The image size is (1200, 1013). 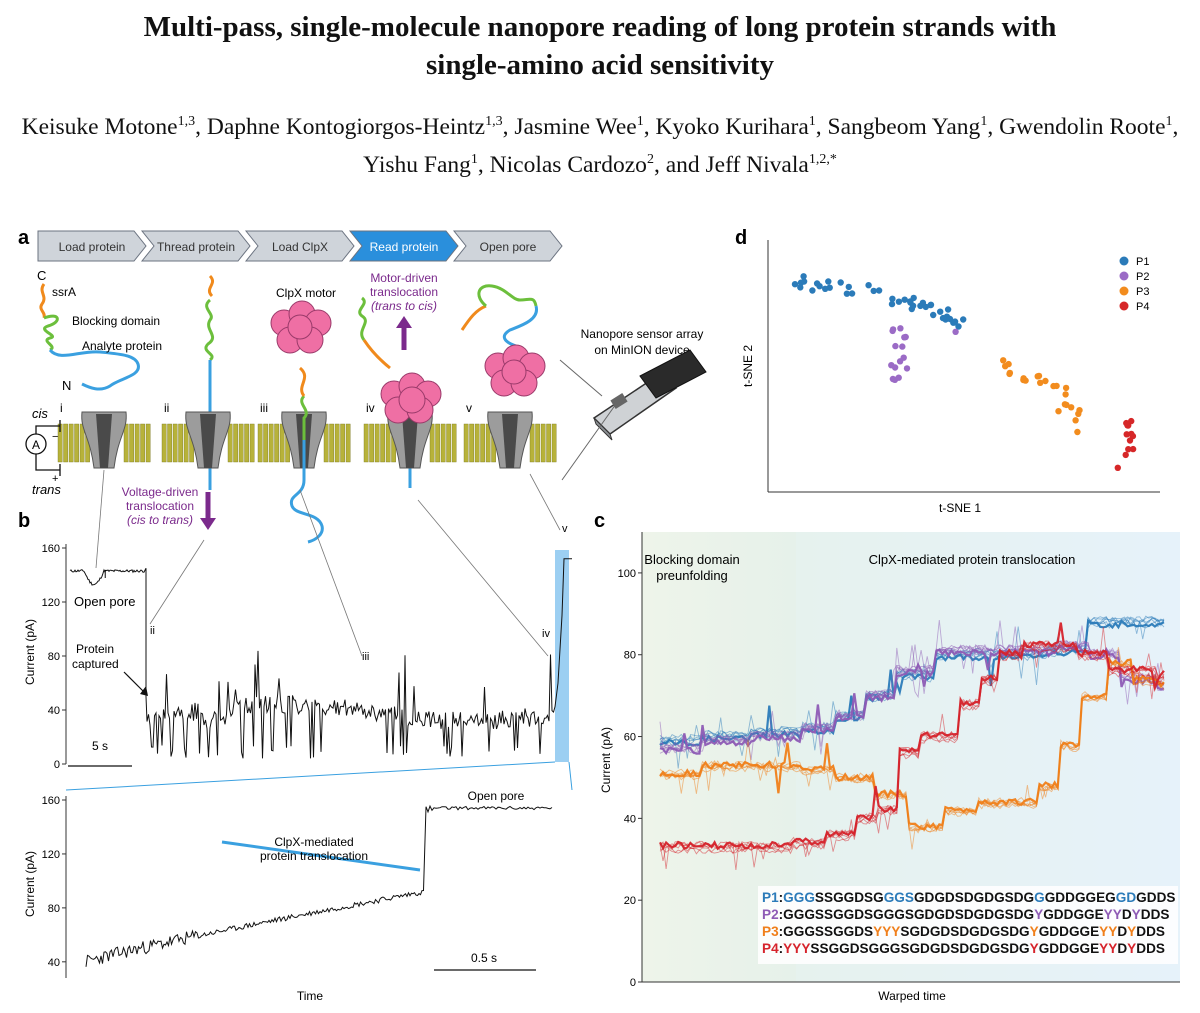 What do you see at coordinates (972, 559) in the screenshot?
I see `region2-label: ClpX-mediated protein translocation` at bounding box center [972, 559].